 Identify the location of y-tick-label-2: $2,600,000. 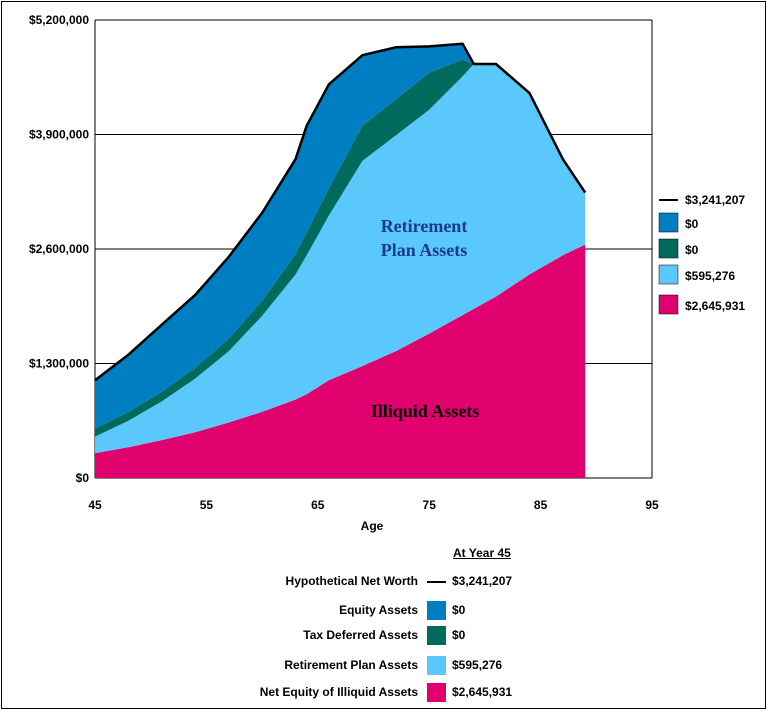
(59, 249).